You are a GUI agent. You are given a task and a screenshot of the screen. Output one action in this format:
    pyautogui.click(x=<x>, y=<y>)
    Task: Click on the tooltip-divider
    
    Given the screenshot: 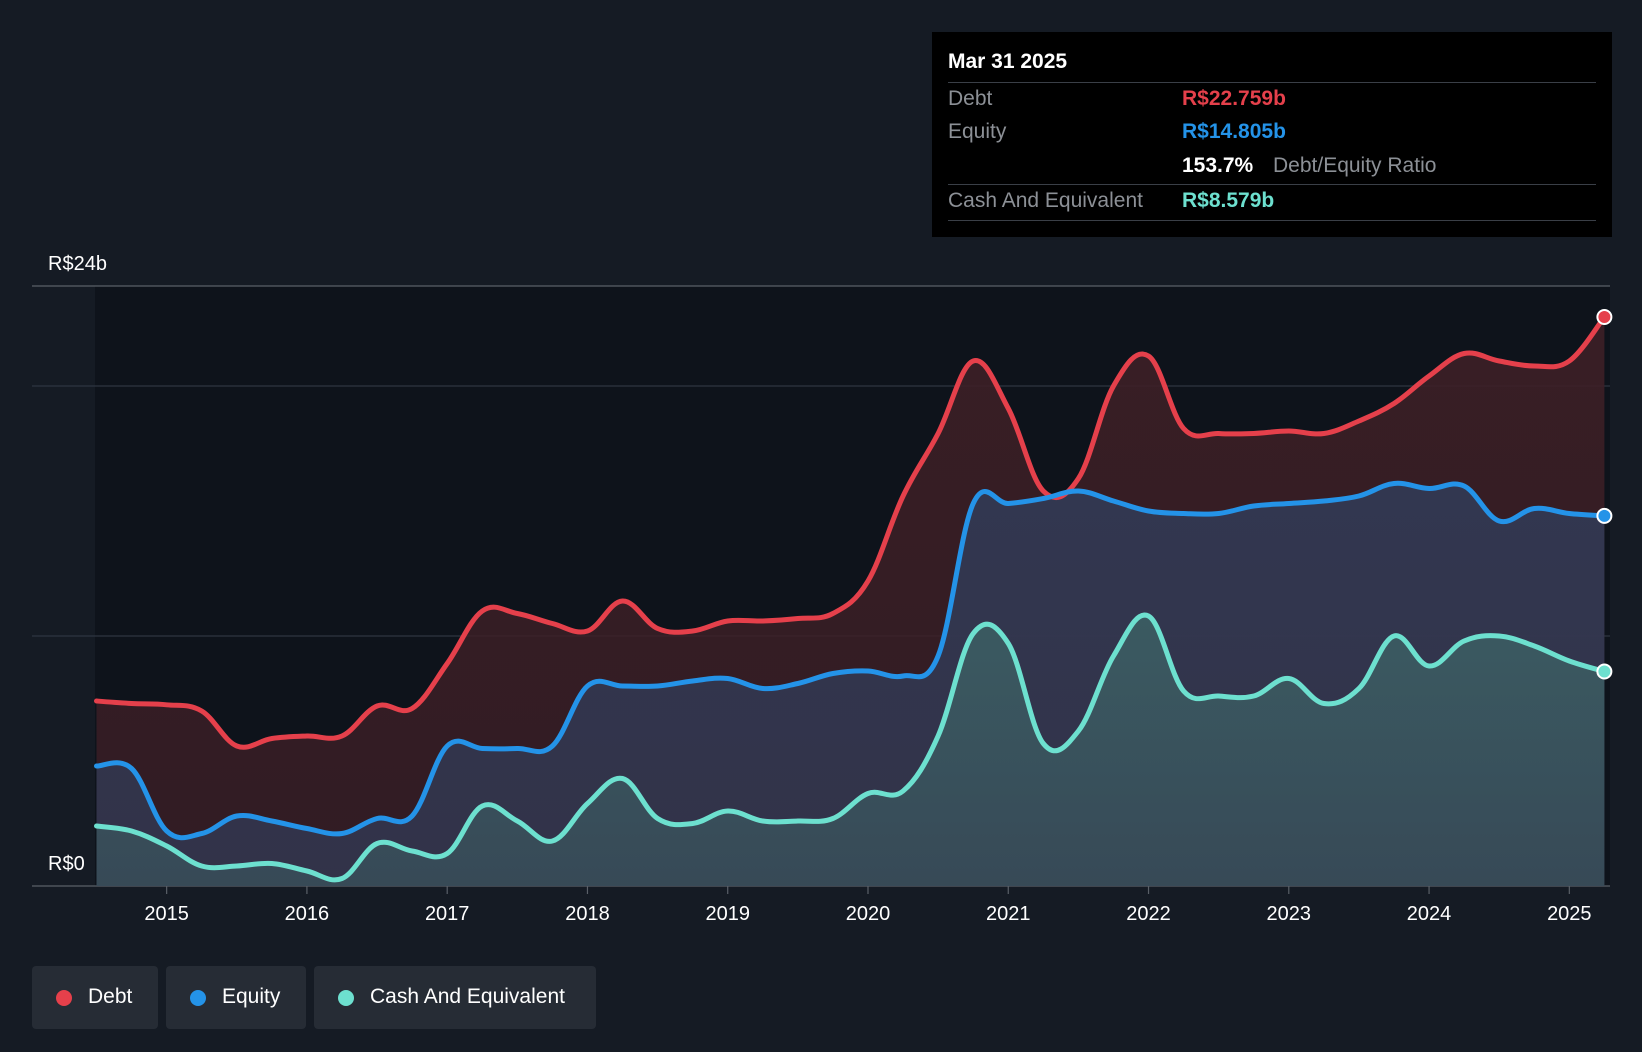 What is the action you would take?
    pyautogui.click(x=1272, y=220)
    